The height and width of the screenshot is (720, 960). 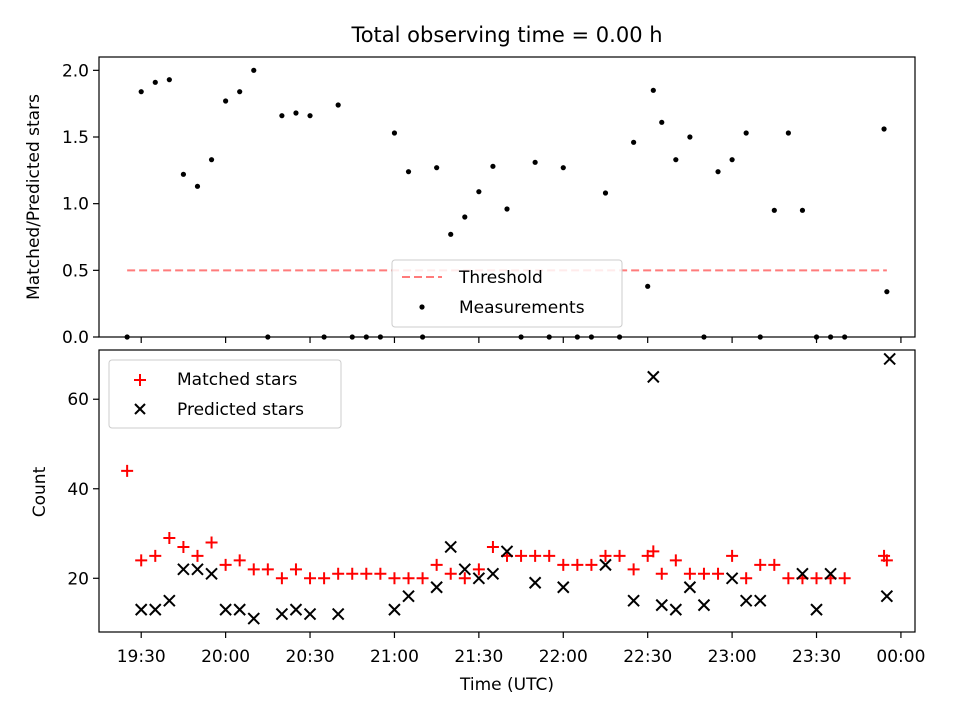 What do you see at coordinates (75, 138) in the screenshot?
I see `top-y-tick-label: 1.5` at bounding box center [75, 138].